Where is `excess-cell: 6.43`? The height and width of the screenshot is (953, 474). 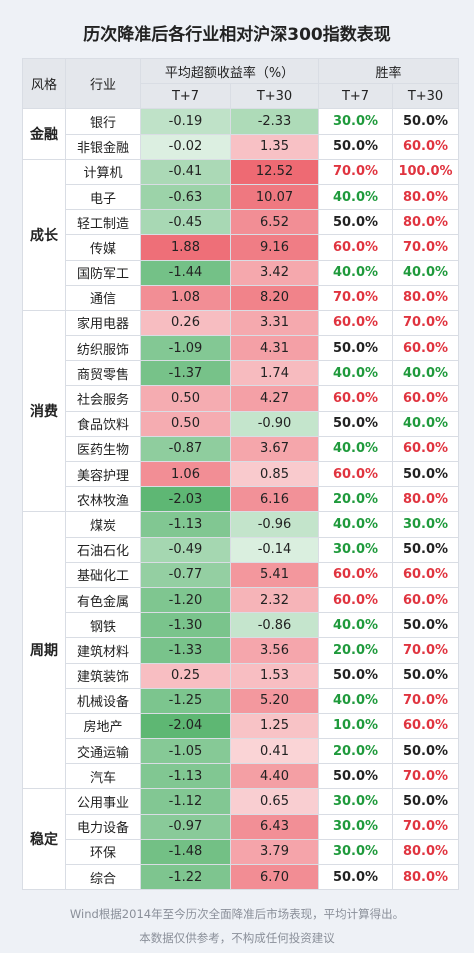
excess-cell: 6.43 is located at coordinates (274, 826).